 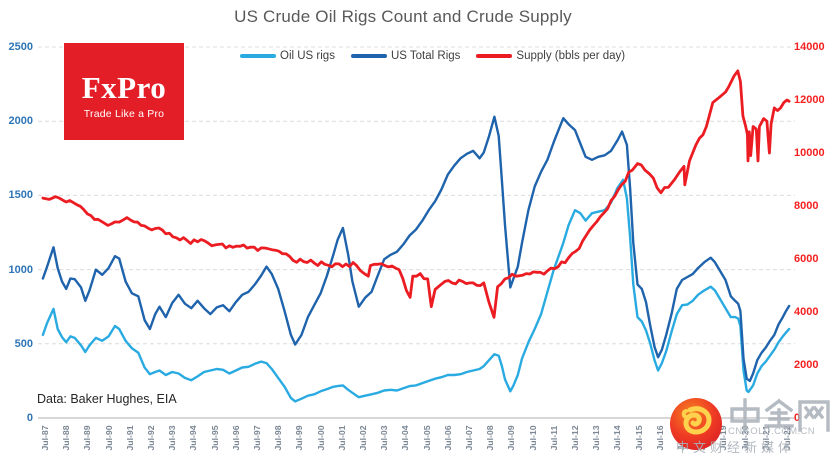 What do you see at coordinates (806, 312) in the screenshot?
I see `y-right-tick-label: 4000` at bounding box center [806, 312].